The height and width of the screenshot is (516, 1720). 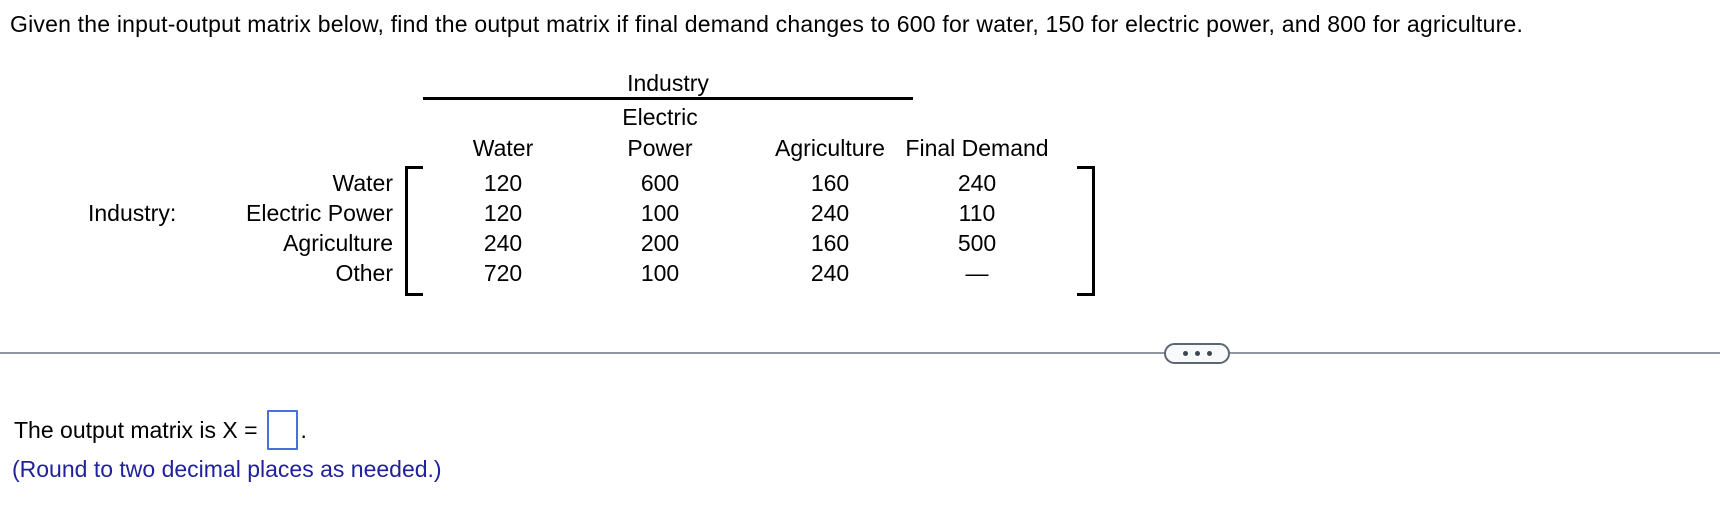 I want to click on matrix-cell: 600, so click(x=660, y=183).